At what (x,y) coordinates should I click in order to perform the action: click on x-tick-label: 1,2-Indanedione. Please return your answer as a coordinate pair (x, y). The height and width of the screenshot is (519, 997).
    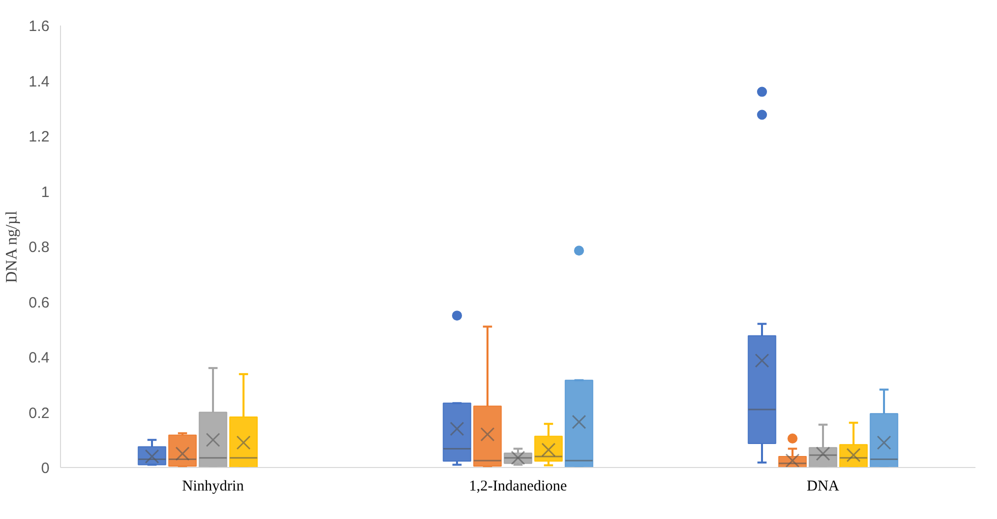
    Looking at the image, I should click on (518, 486).